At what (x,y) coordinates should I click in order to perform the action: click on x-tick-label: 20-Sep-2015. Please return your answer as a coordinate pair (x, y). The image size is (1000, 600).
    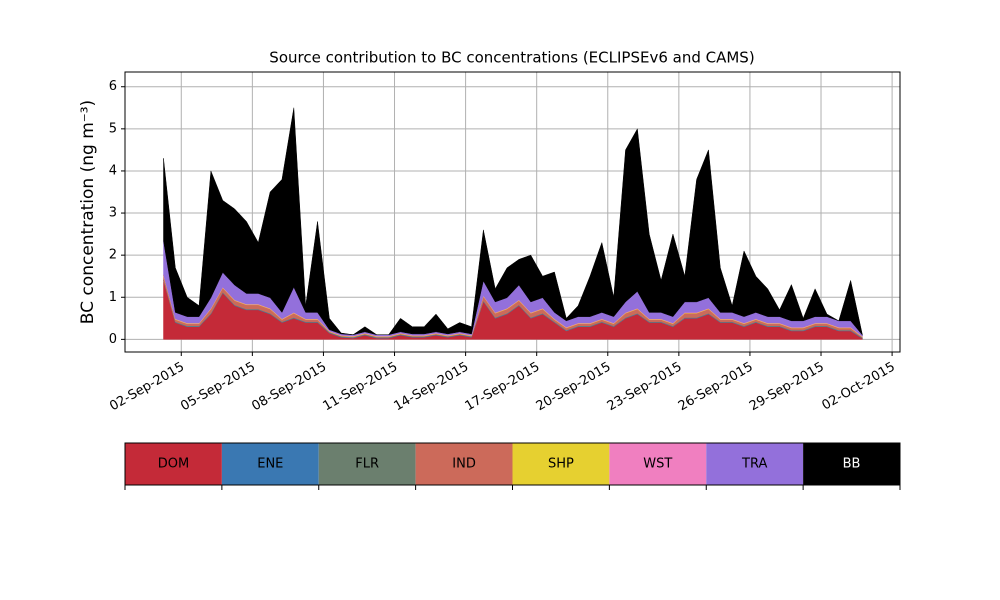
    Looking at the image, I should click on (574, 387).